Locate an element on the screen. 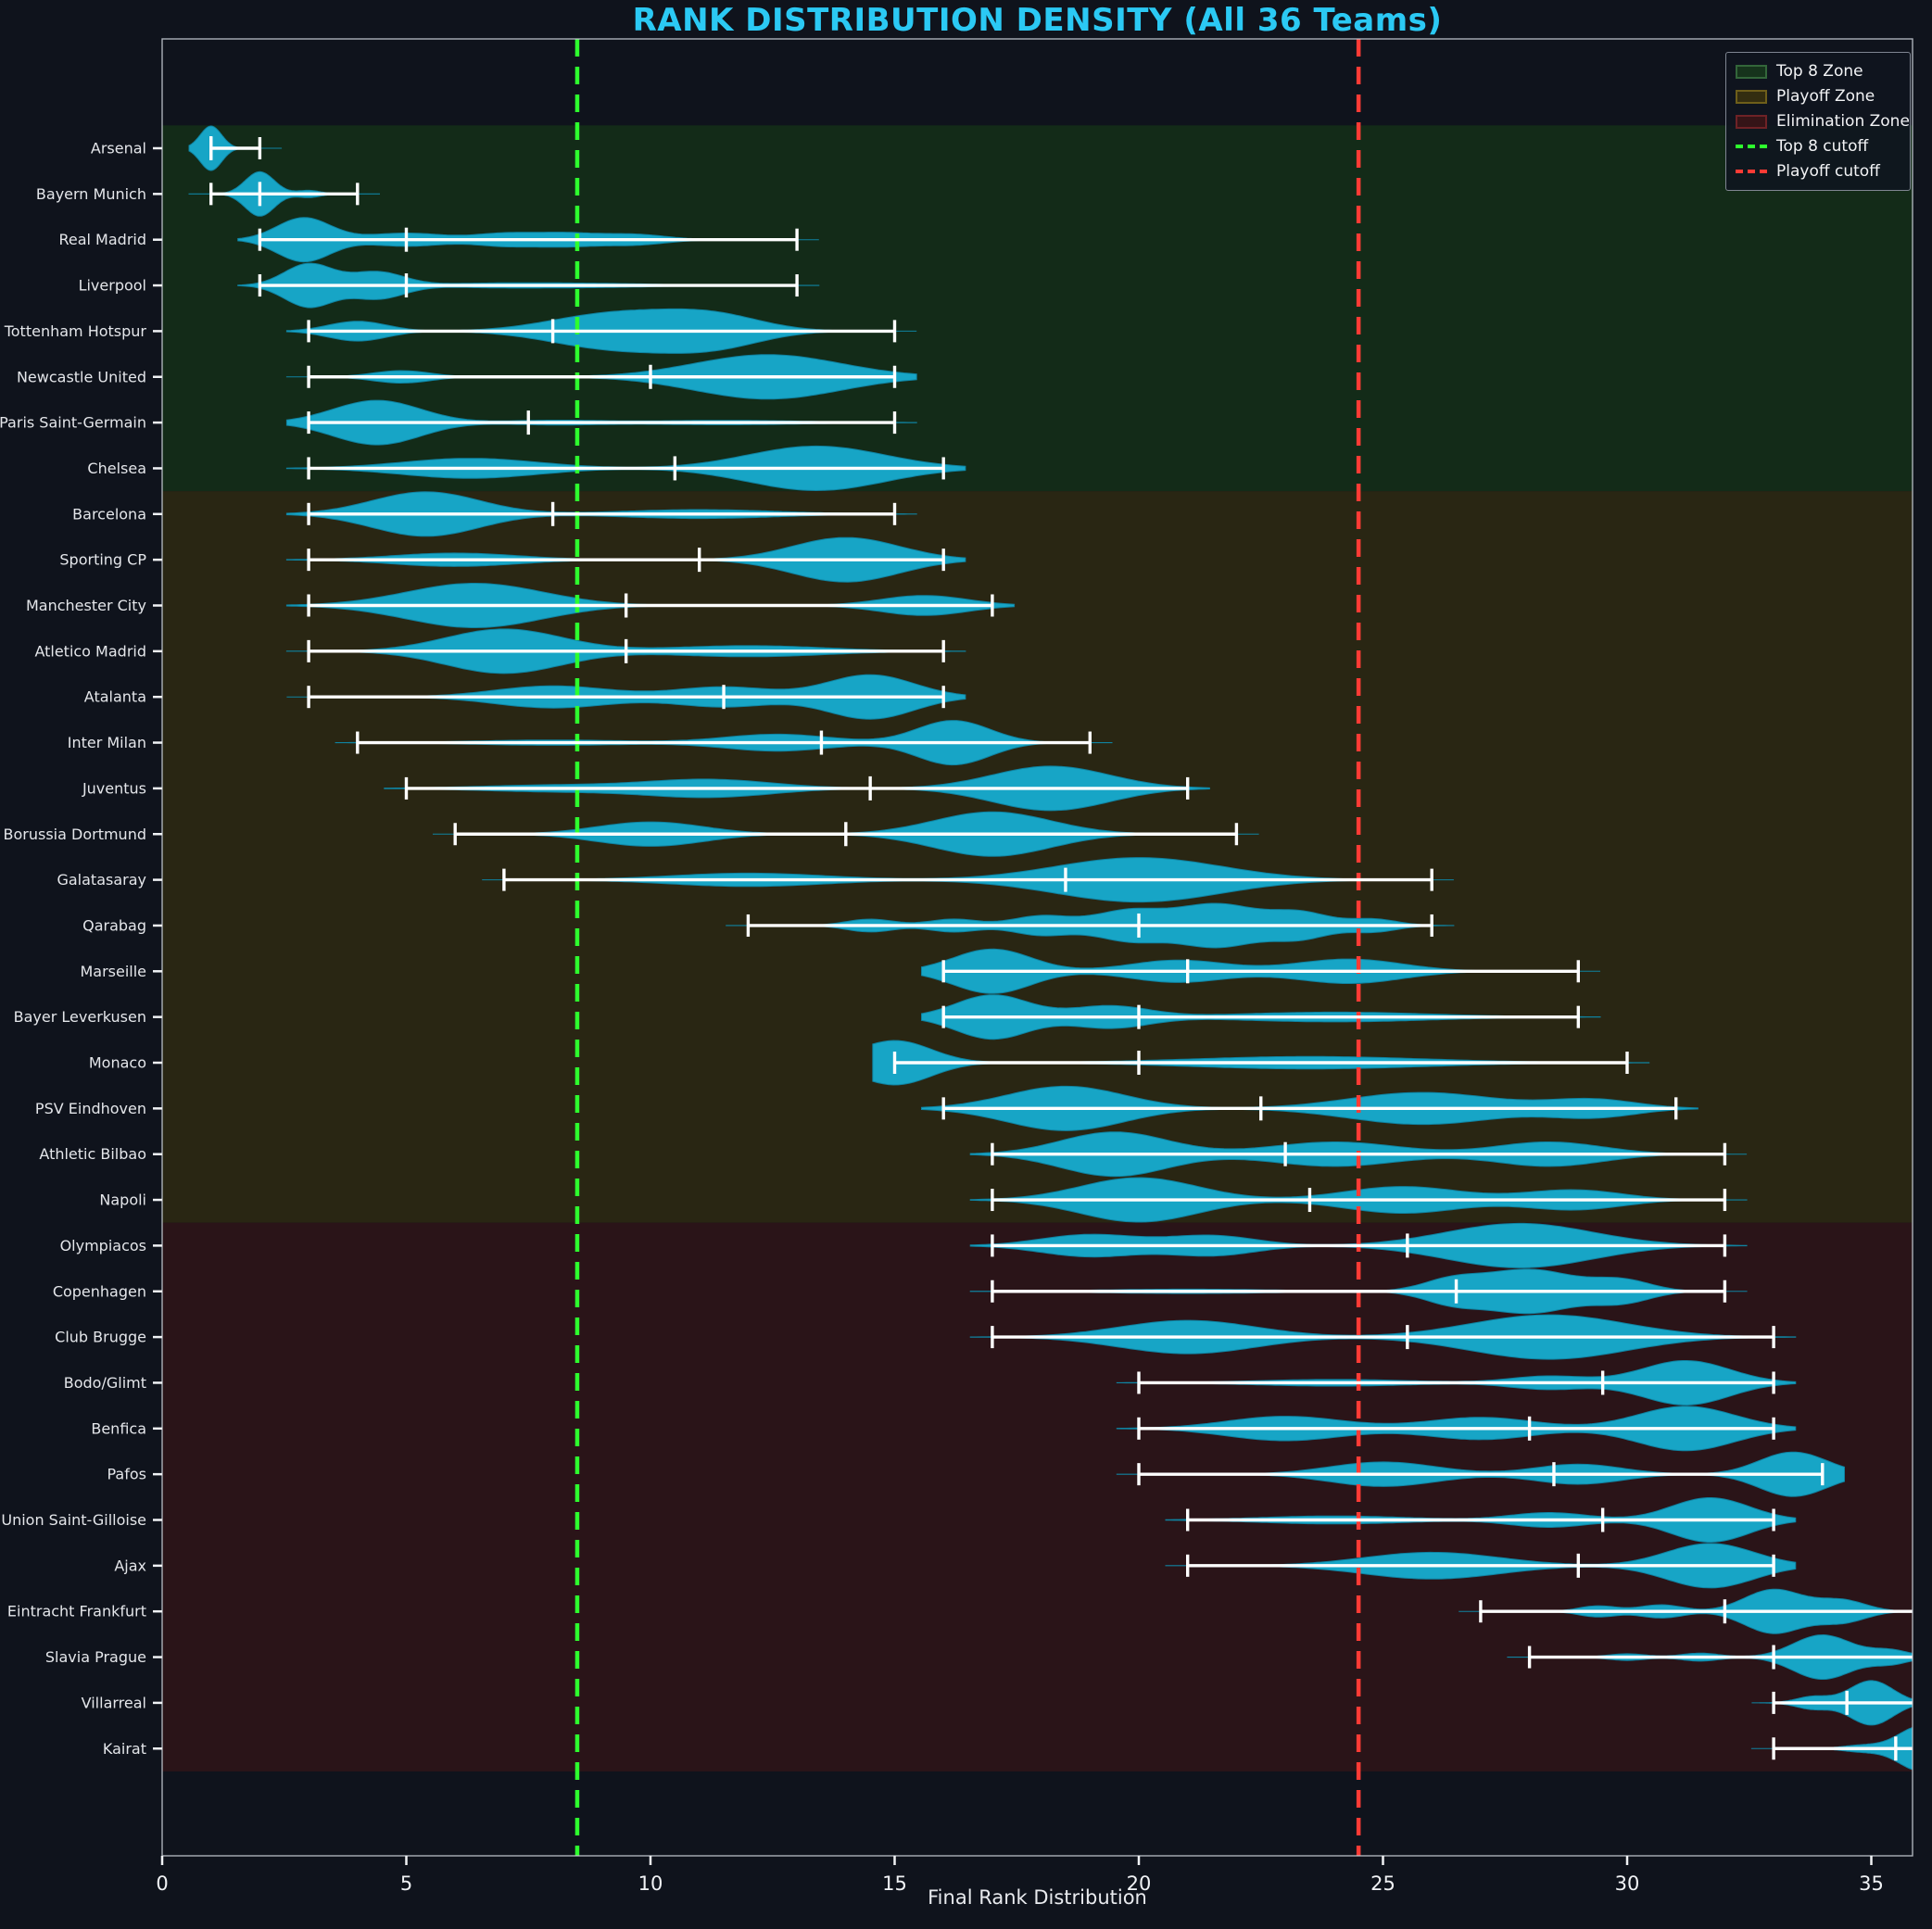 The height and width of the screenshot is (1929, 1932). team-label: PSV Eindhoven is located at coordinates (90, 1109).